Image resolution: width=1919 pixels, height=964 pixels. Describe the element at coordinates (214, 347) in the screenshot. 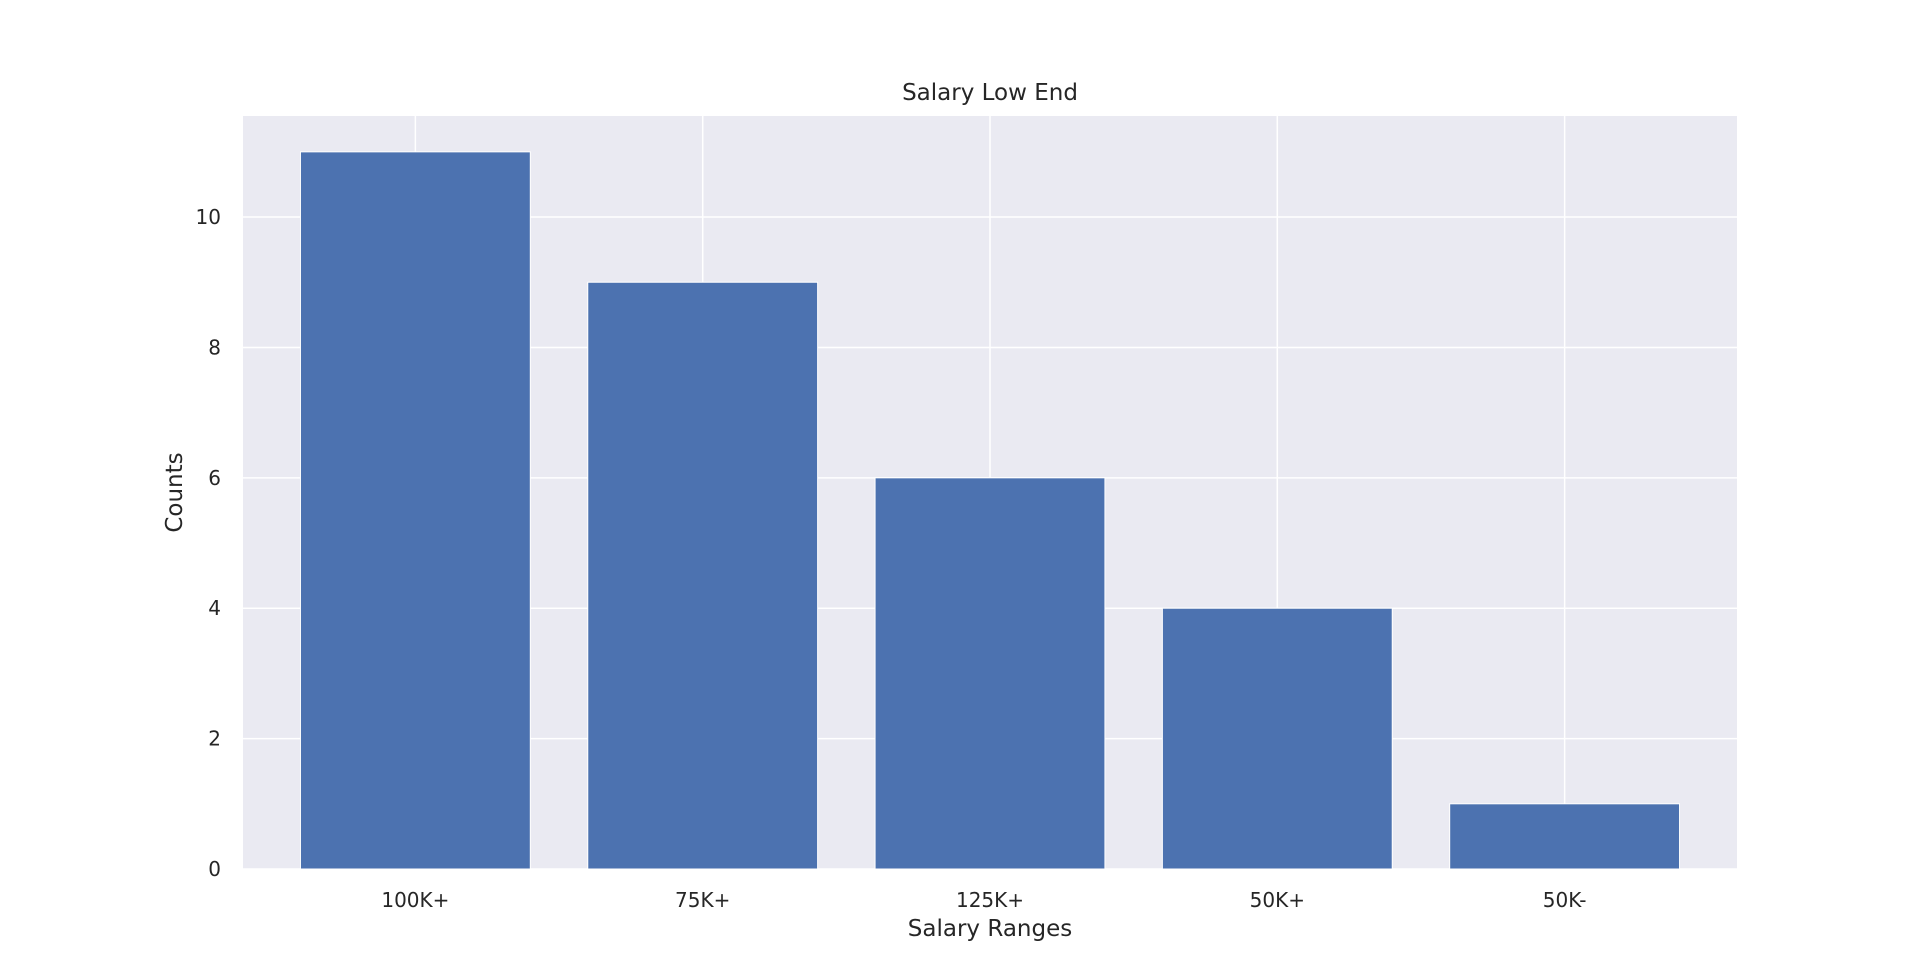

I see `y-tick-label: 8` at that location.